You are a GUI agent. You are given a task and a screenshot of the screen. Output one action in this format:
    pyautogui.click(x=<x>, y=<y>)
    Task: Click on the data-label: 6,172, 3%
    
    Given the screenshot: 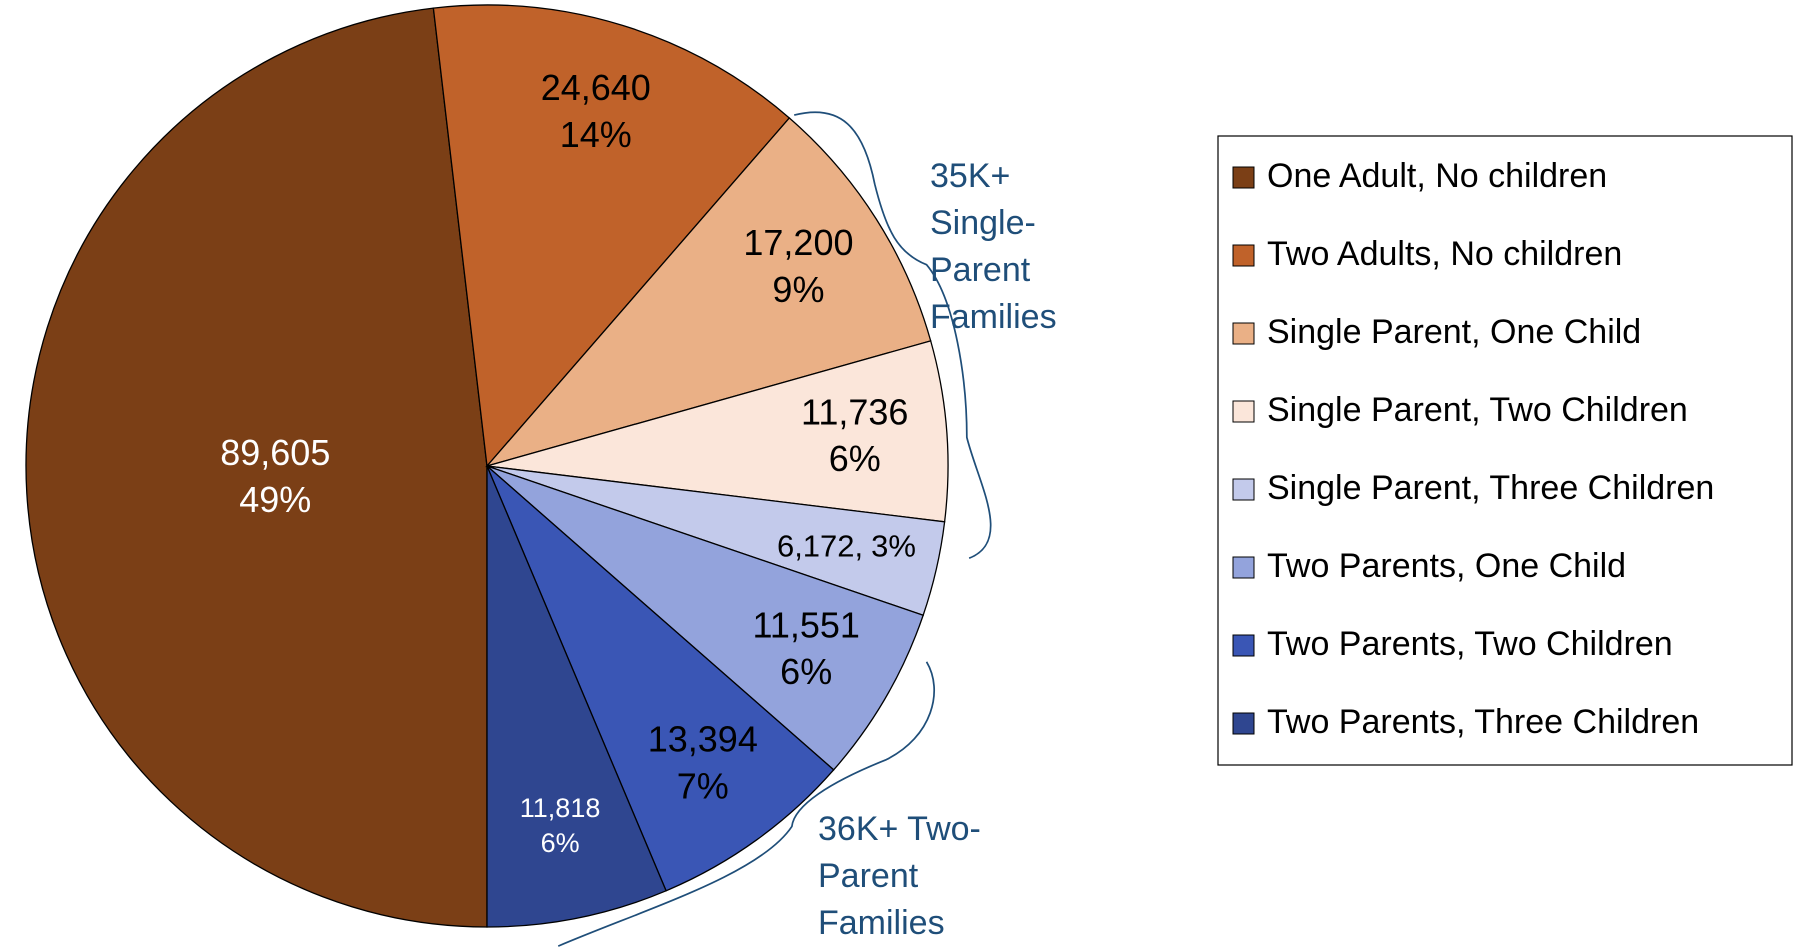 What is the action you would take?
    pyautogui.click(x=846, y=546)
    